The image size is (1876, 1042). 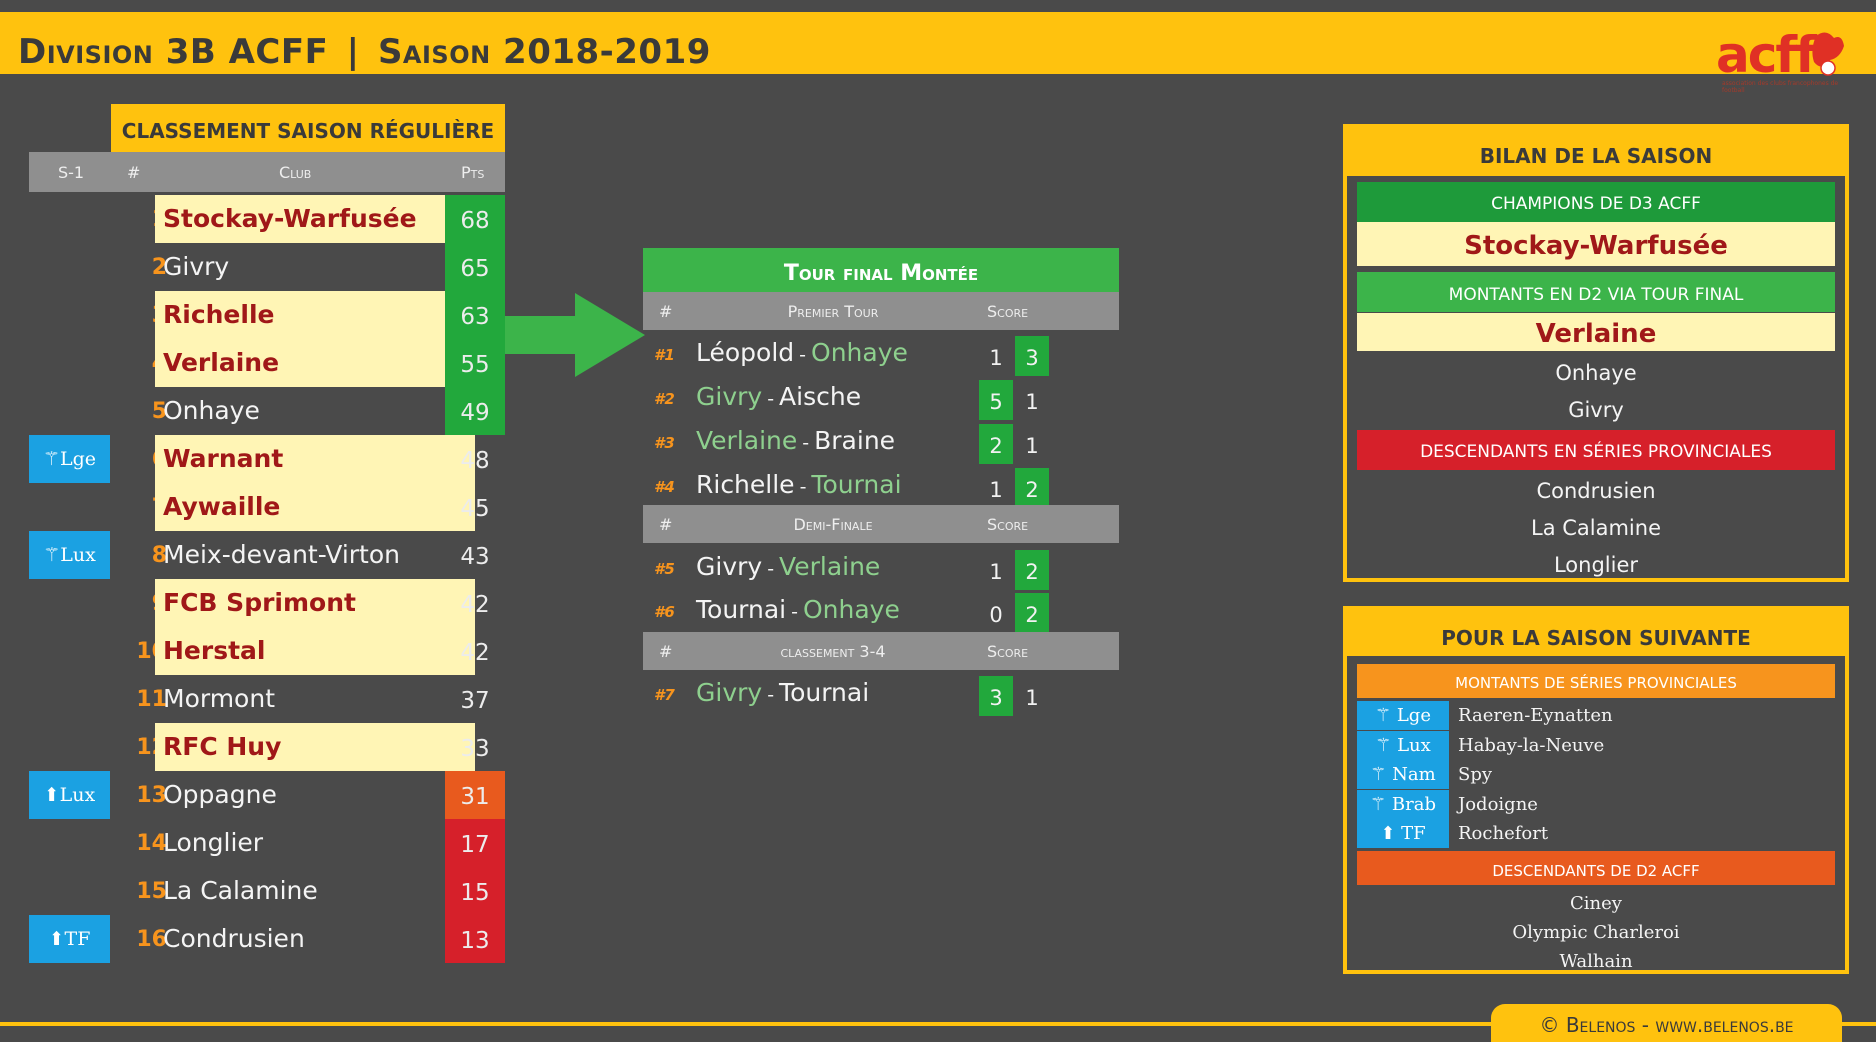 I want to click on points-cell: 13, so click(x=475, y=939).